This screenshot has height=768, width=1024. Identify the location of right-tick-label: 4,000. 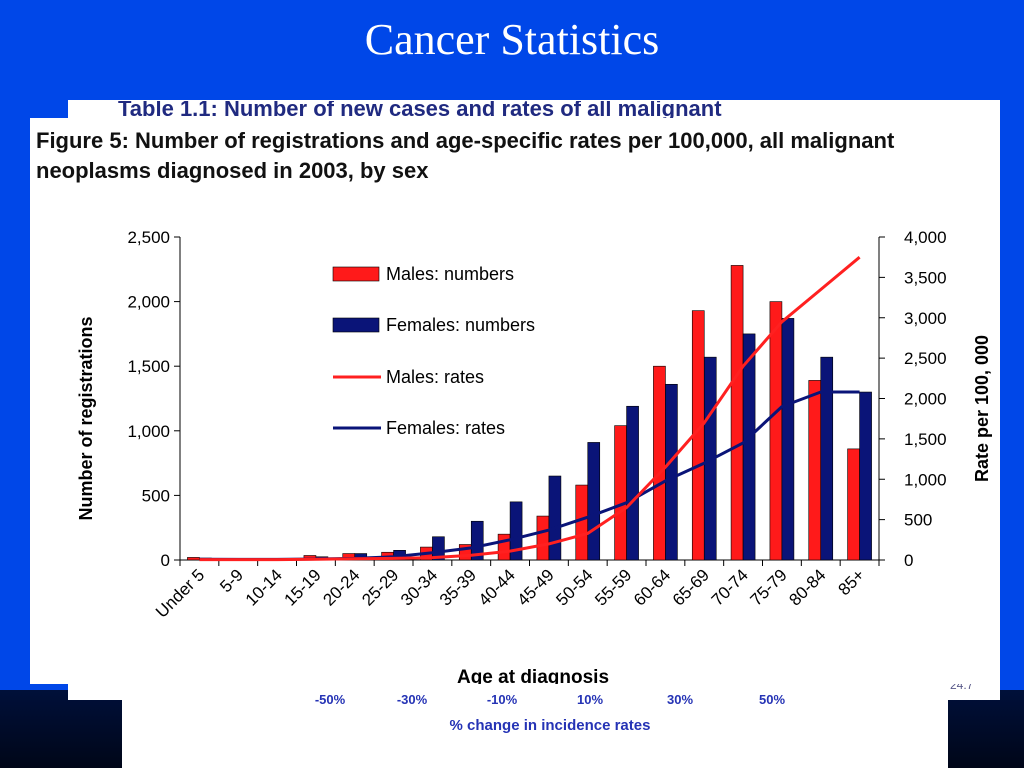
(925, 237).